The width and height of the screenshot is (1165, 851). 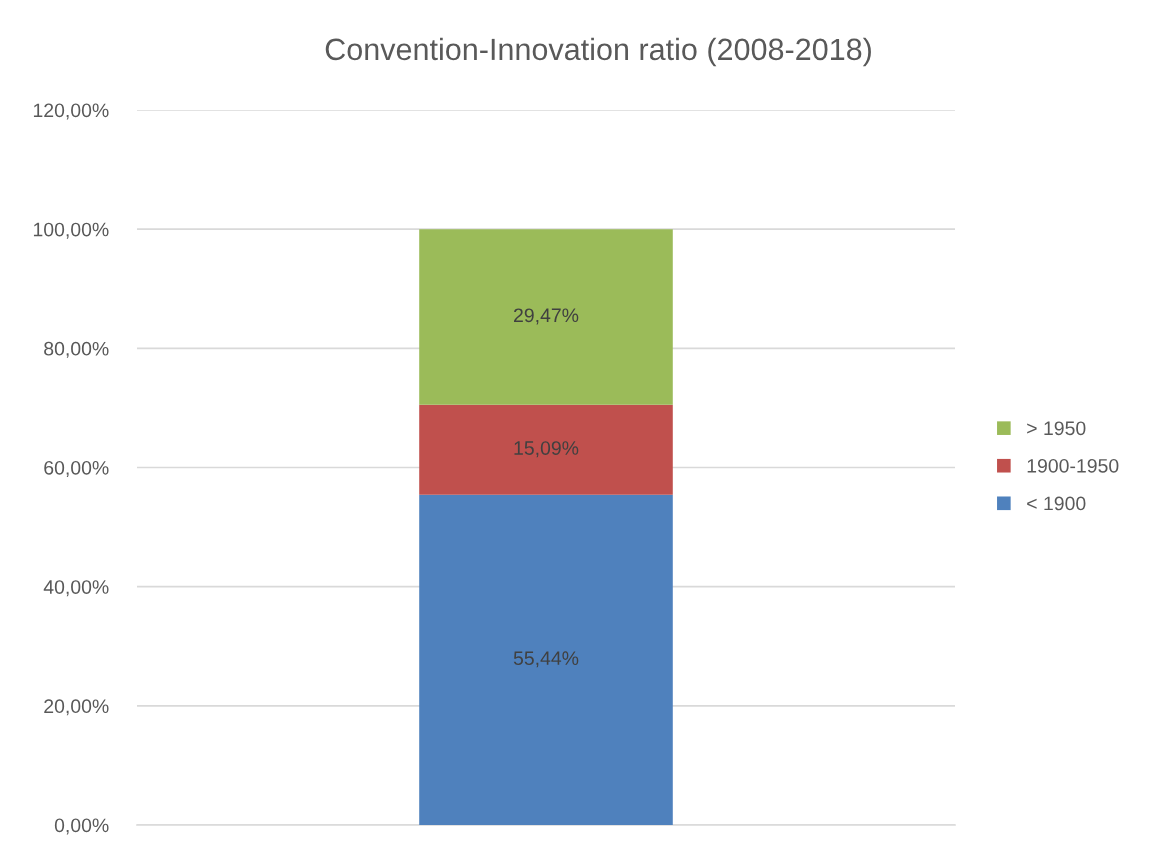 I want to click on legend-label: < 1900, so click(x=1056, y=503).